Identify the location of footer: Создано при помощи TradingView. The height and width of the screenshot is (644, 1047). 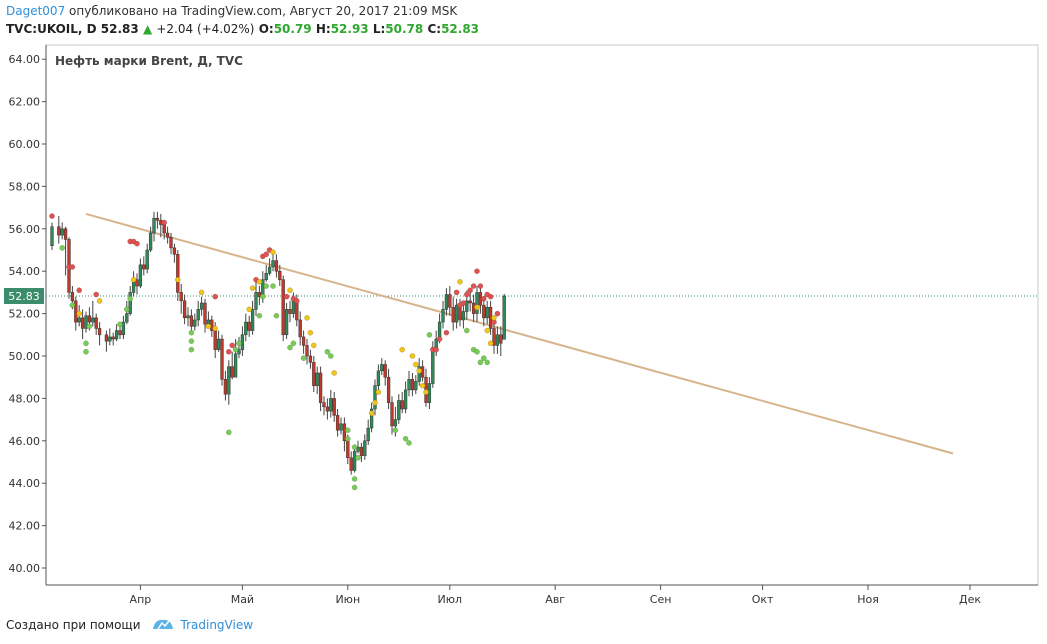
(129, 624).